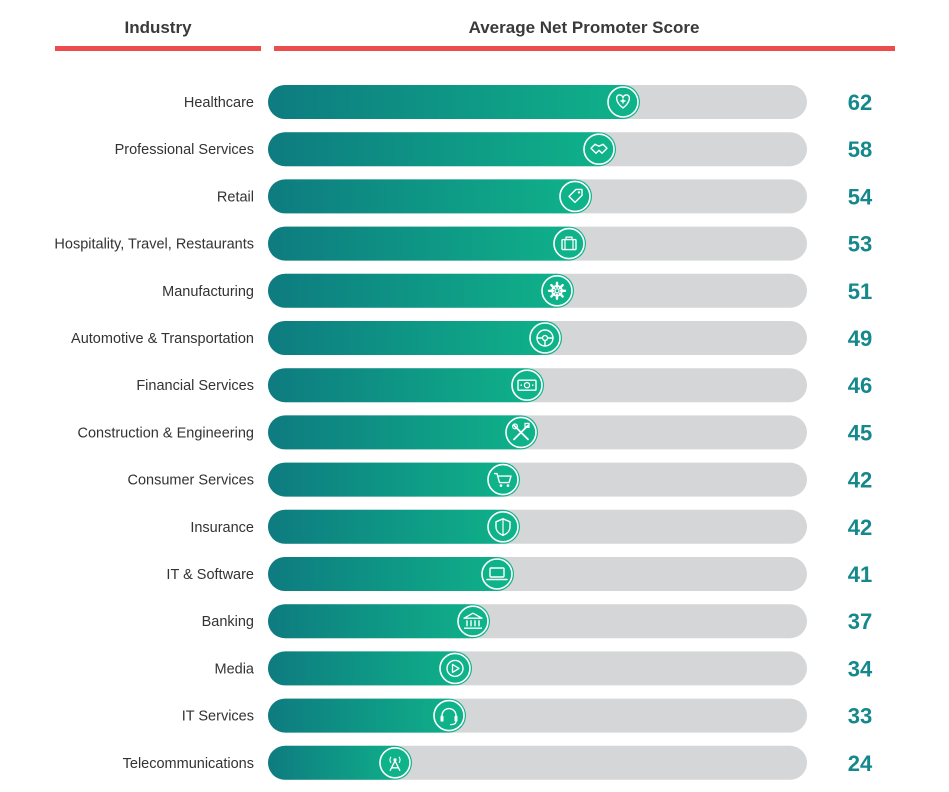  What do you see at coordinates (599, 149) in the screenshot?
I see `handshake-icon` at bounding box center [599, 149].